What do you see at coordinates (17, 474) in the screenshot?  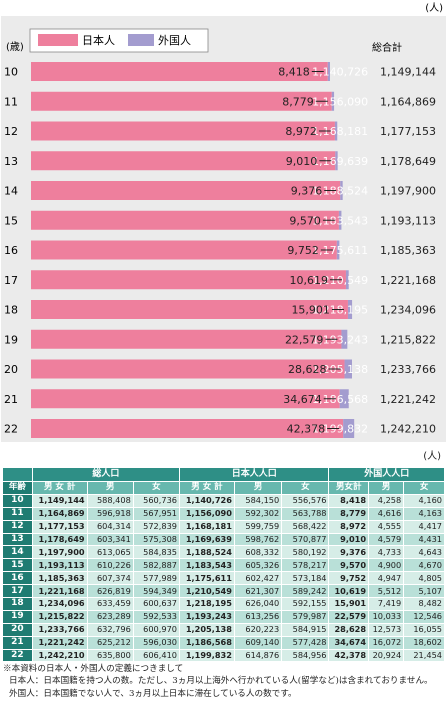 I see `table-corner` at bounding box center [17, 474].